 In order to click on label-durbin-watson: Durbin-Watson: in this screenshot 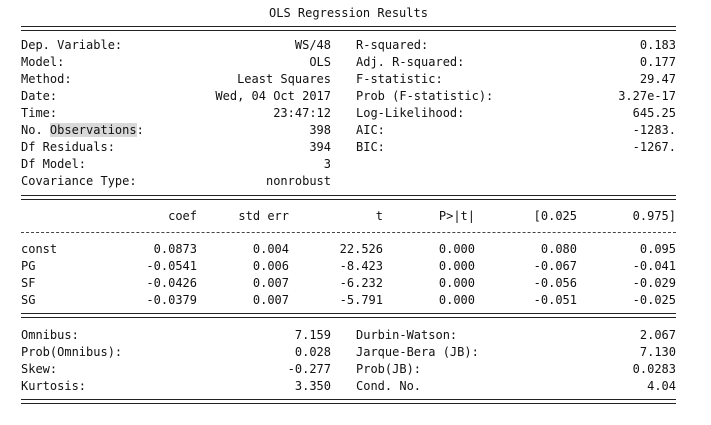, I will do `click(407, 335)`.